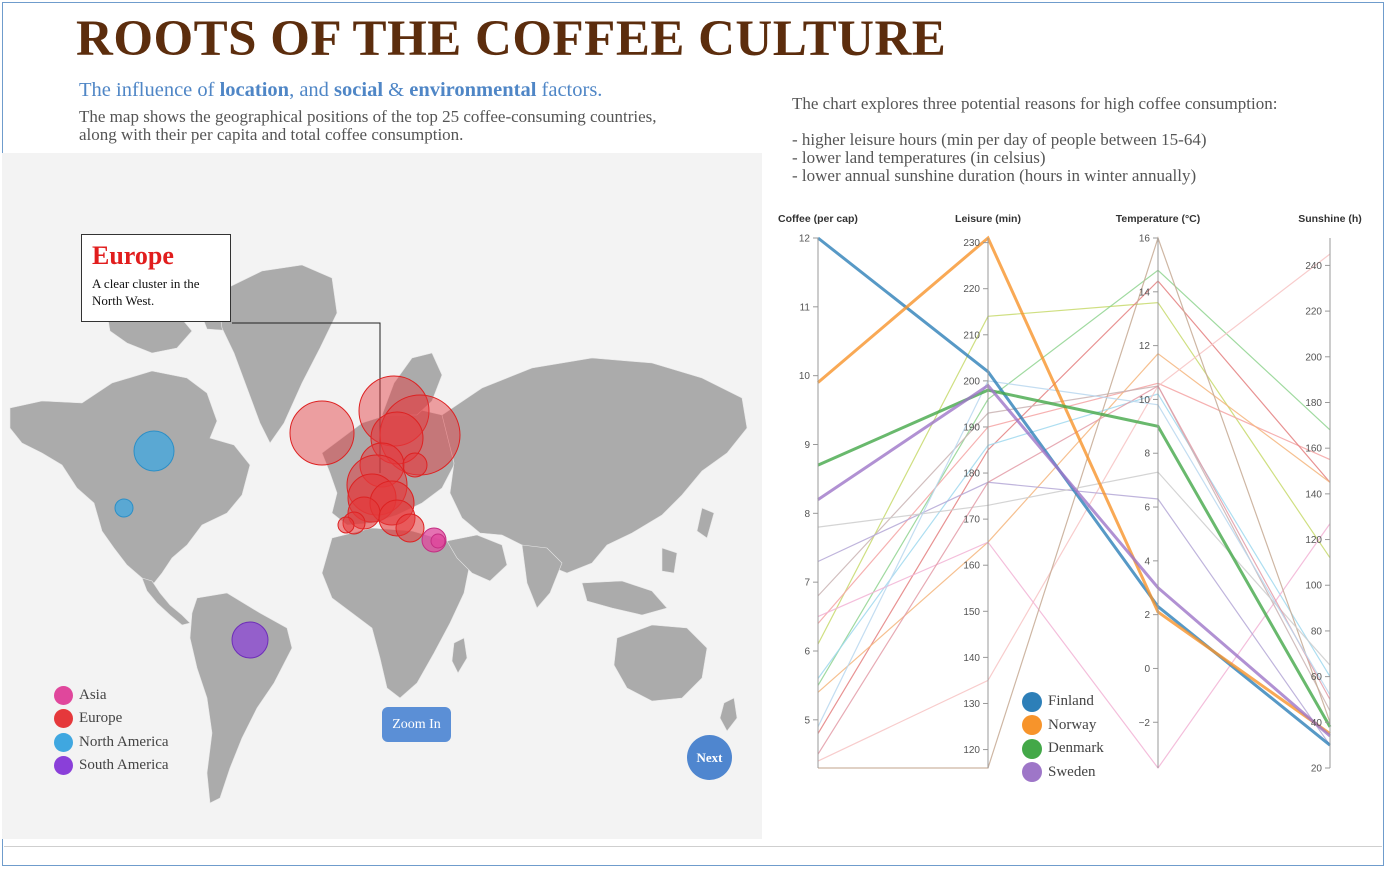 The height and width of the screenshot is (870, 1390). What do you see at coordinates (511, 39) in the screenshot?
I see `page-title: ROOTS OF THE COFFEE CULTURE` at bounding box center [511, 39].